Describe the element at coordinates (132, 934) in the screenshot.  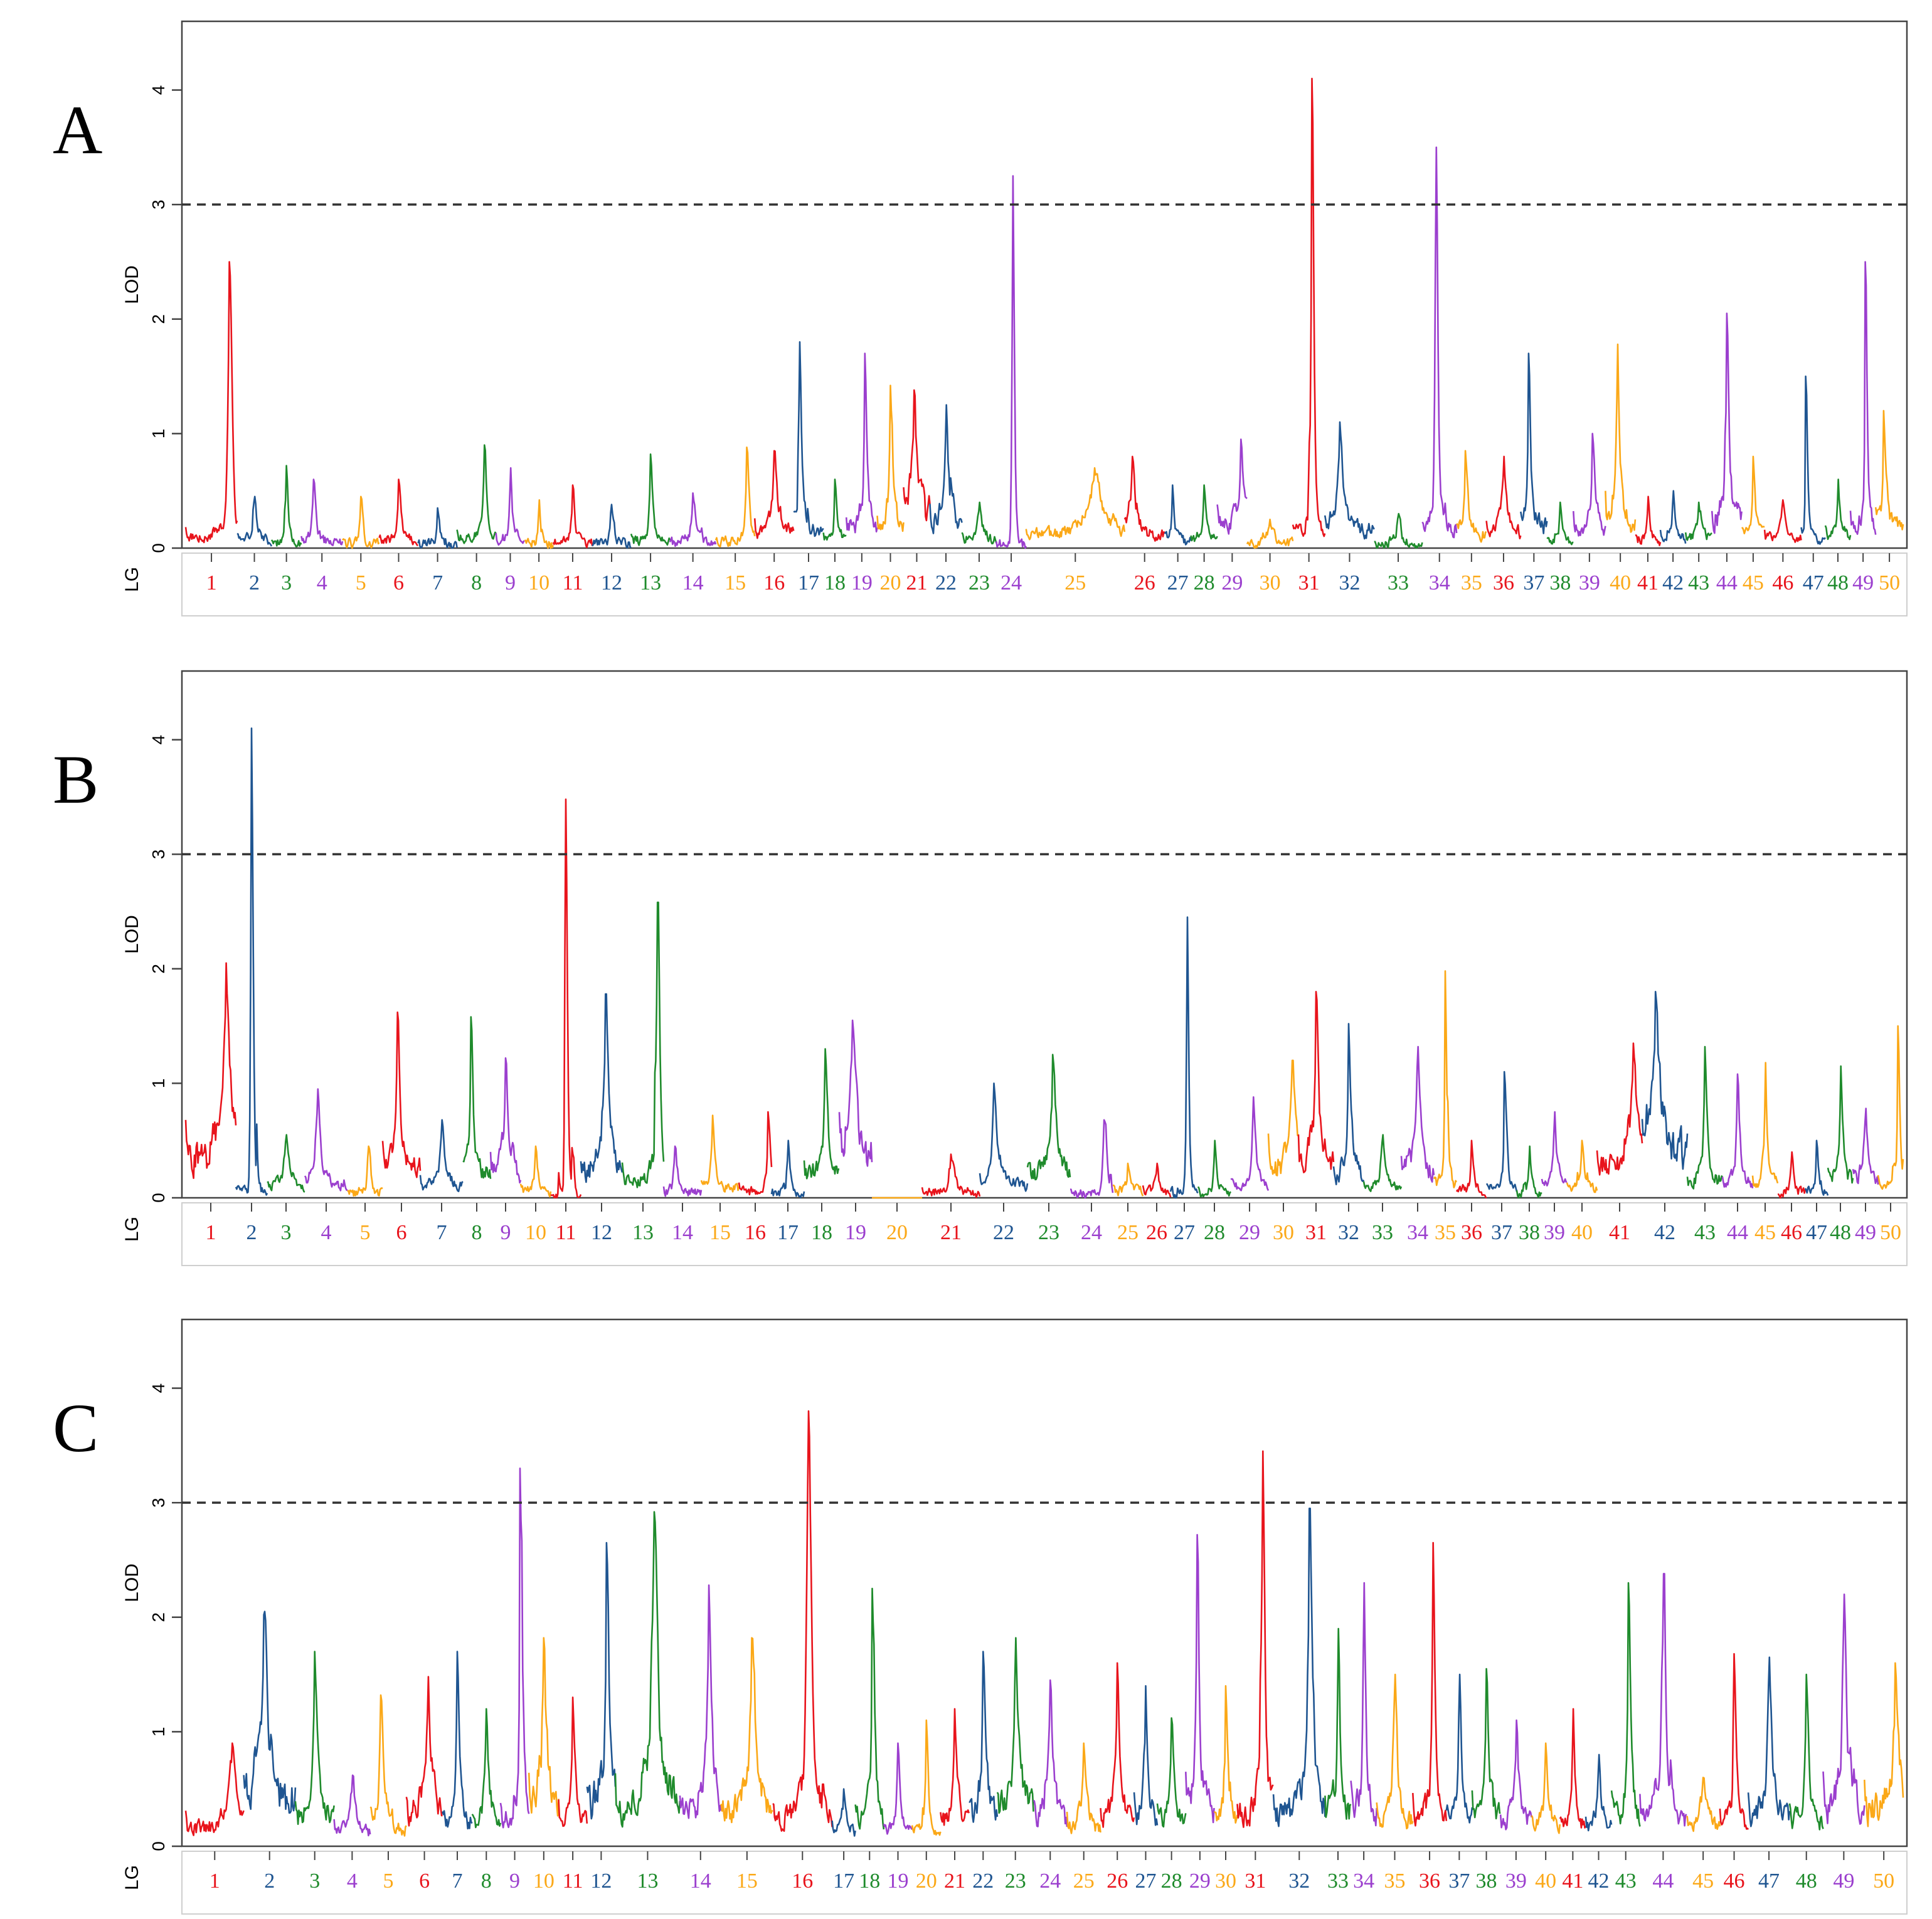
I see `y-axis-title: LOD` at that location.